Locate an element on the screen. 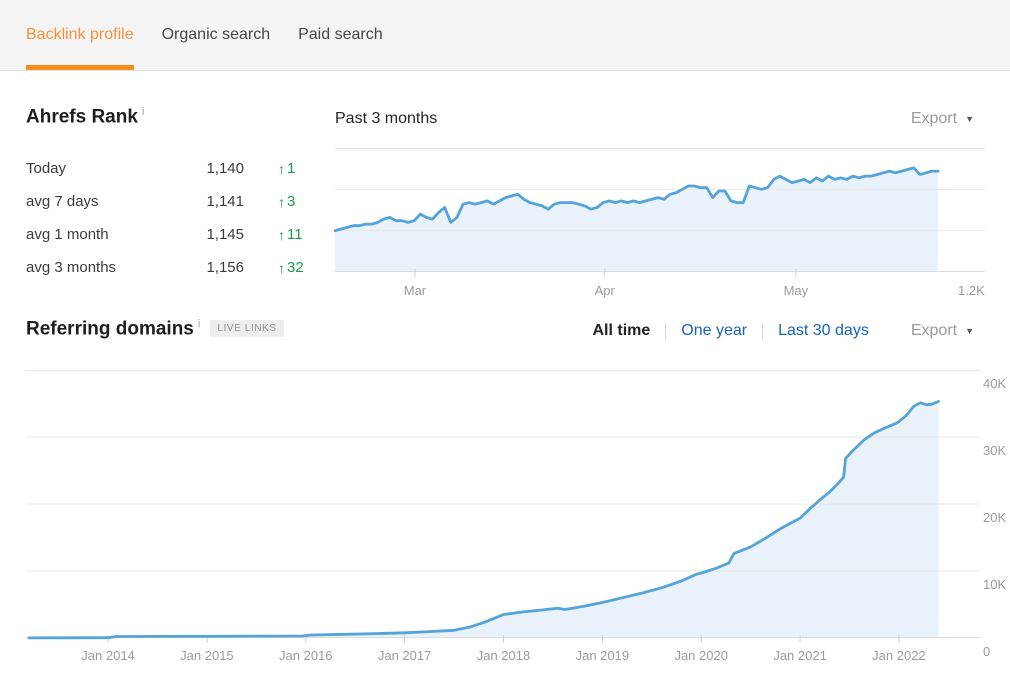 The width and height of the screenshot is (1010, 691). rank-change-value: 1 is located at coordinates (291, 168).